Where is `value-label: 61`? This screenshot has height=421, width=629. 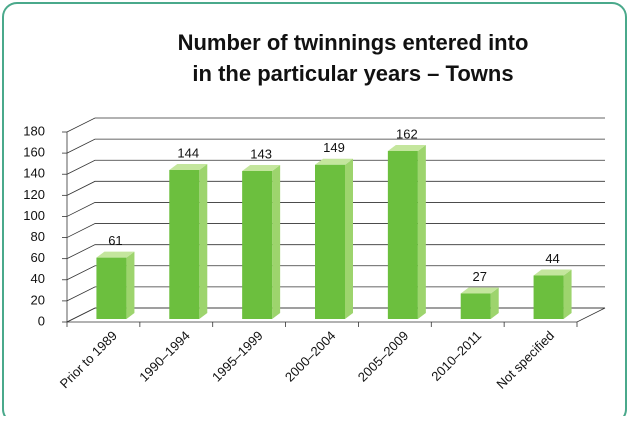
value-label: 61 is located at coordinates (115, 240).